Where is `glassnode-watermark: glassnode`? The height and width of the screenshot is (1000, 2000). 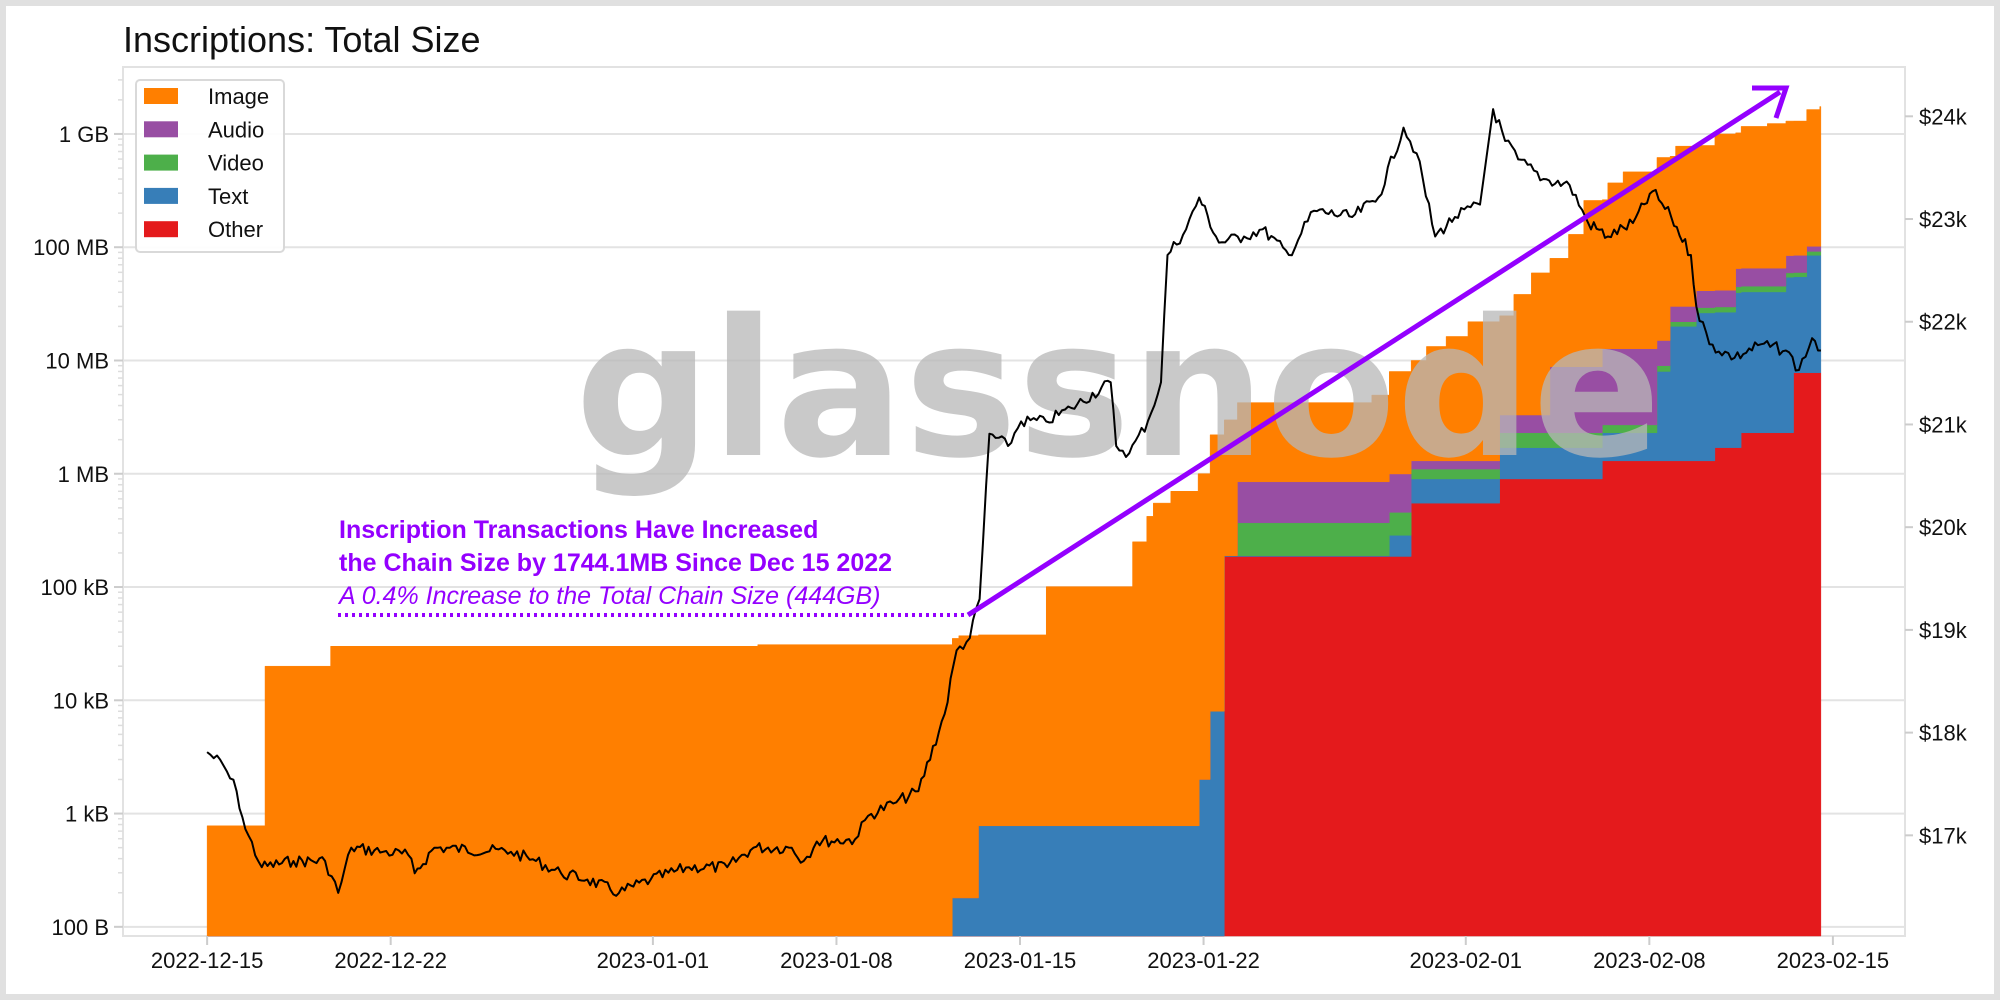 glassnode-watermark: glassnode is located at coordinates (1118, 389).